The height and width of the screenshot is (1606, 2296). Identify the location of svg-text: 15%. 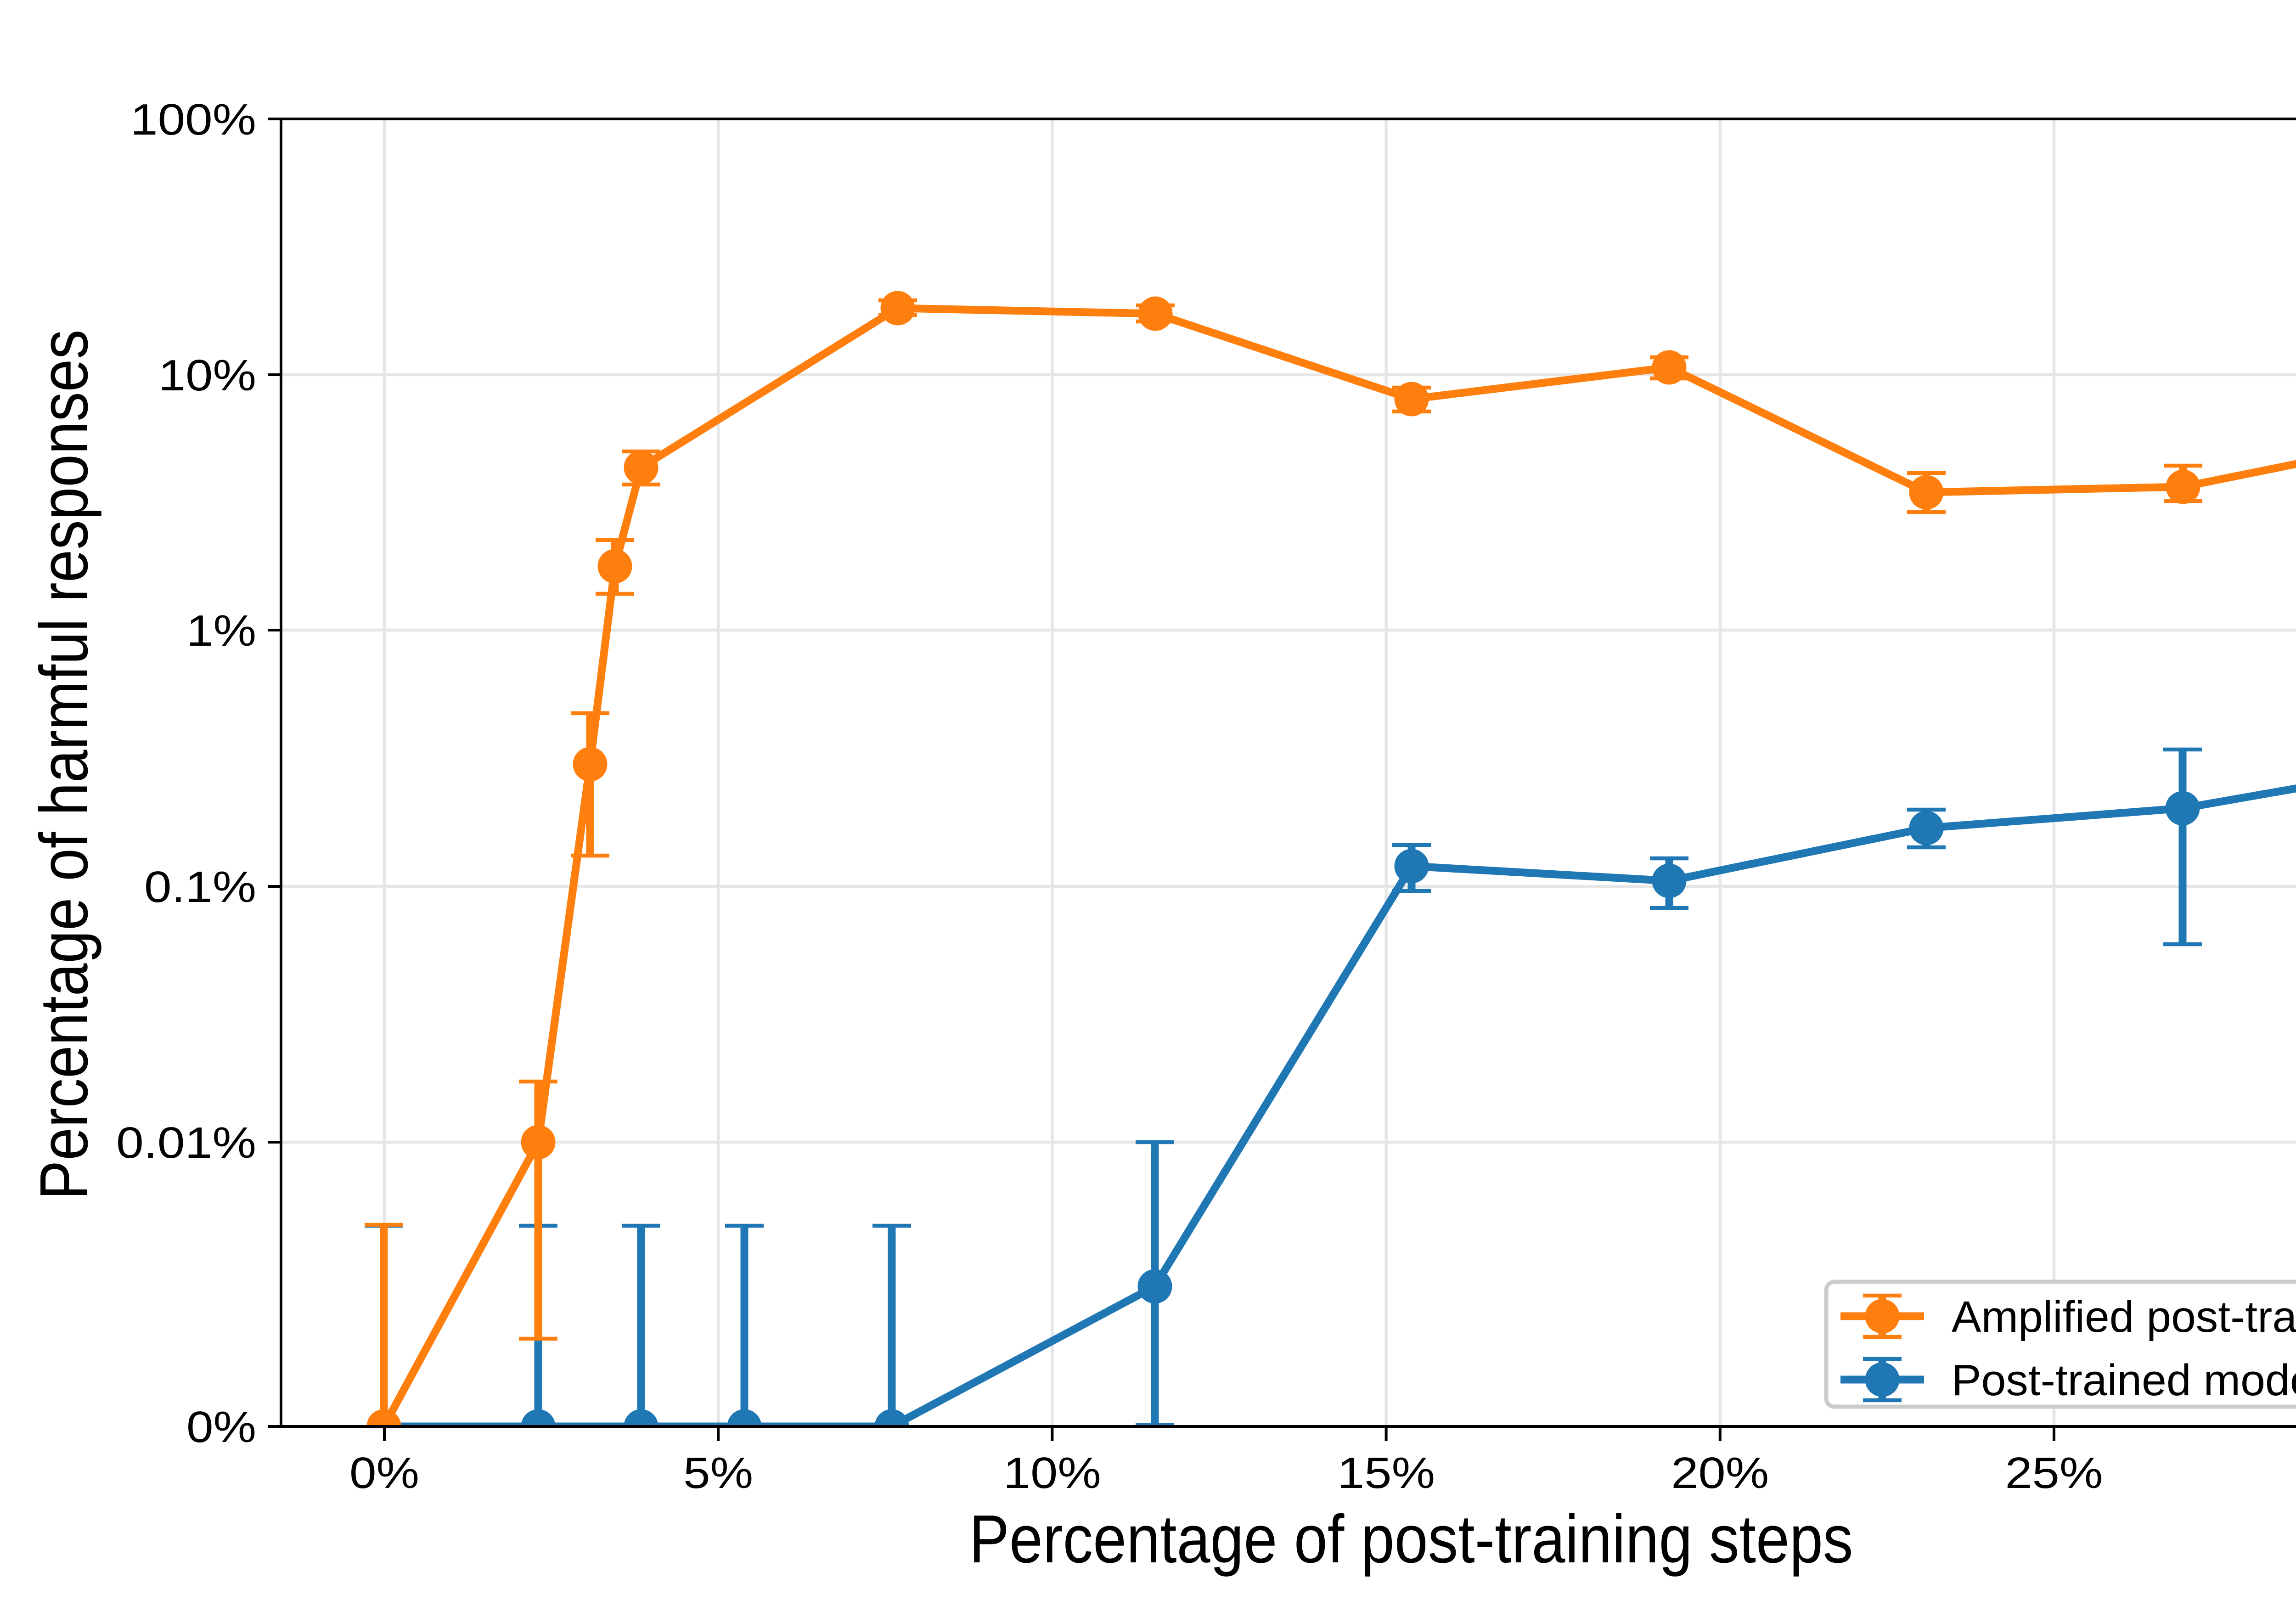
(1386, 1473).